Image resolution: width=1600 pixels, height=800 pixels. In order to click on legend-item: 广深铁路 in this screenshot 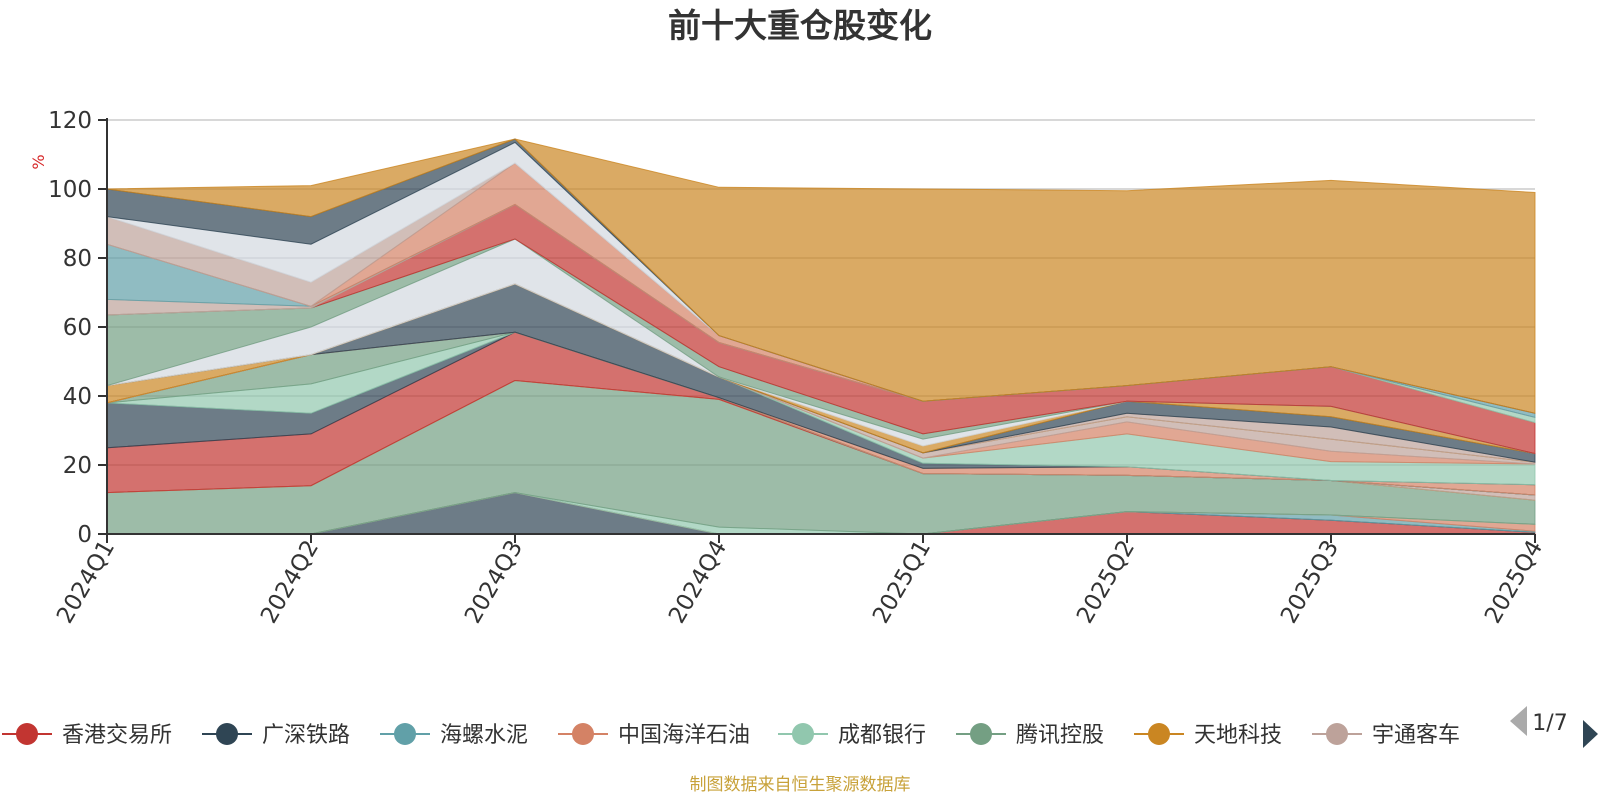, I will do `click(276, 735)`.